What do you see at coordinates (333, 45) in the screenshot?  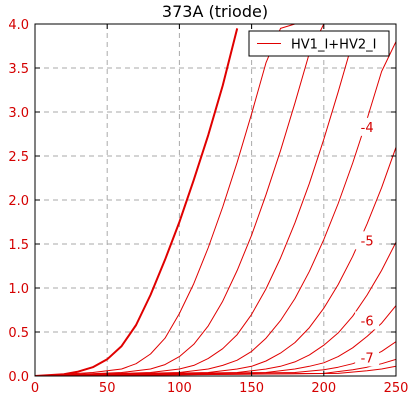 I see `legend-entry: HV1_I+HV2_I` at bounding box center [333, 45].